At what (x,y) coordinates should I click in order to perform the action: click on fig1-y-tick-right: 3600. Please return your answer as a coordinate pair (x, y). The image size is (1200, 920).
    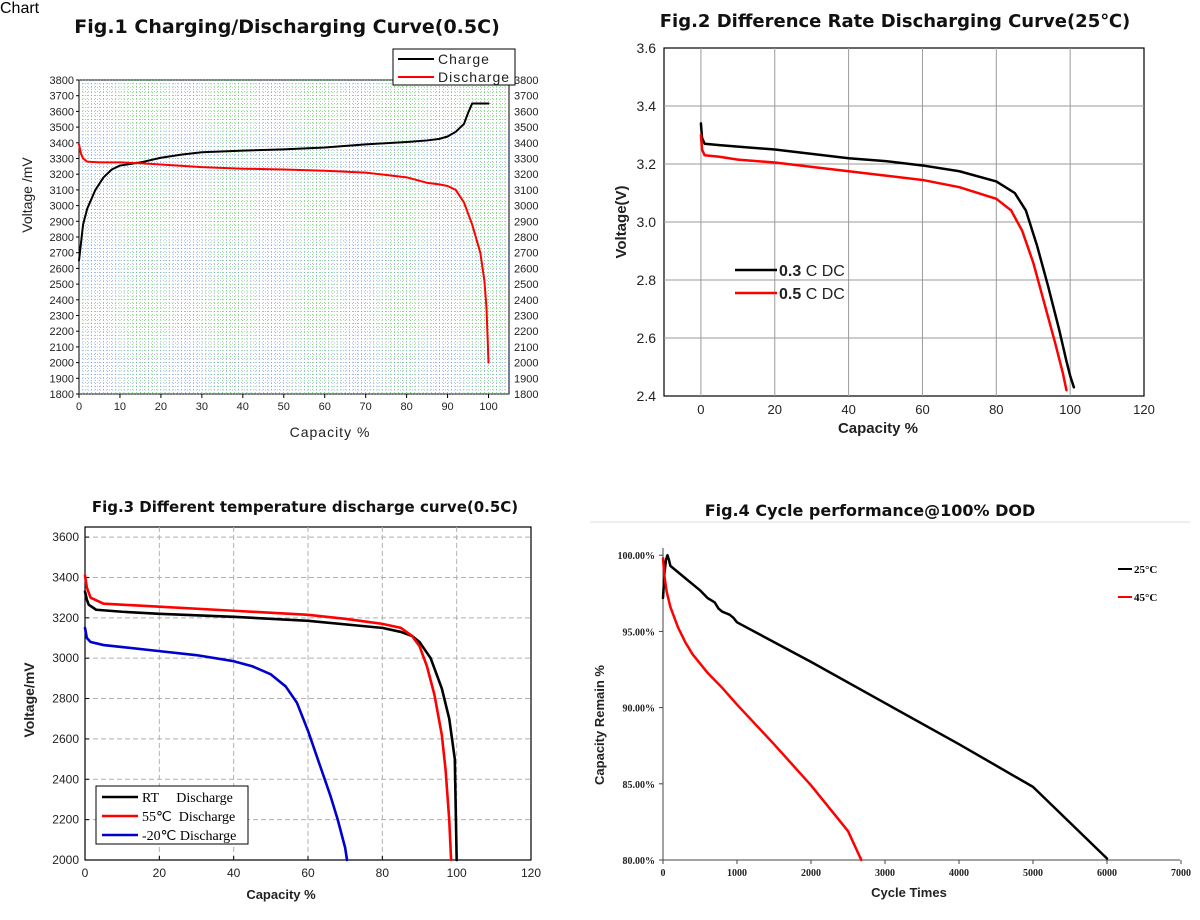
    Looking at the image, I should click on (526, 112).